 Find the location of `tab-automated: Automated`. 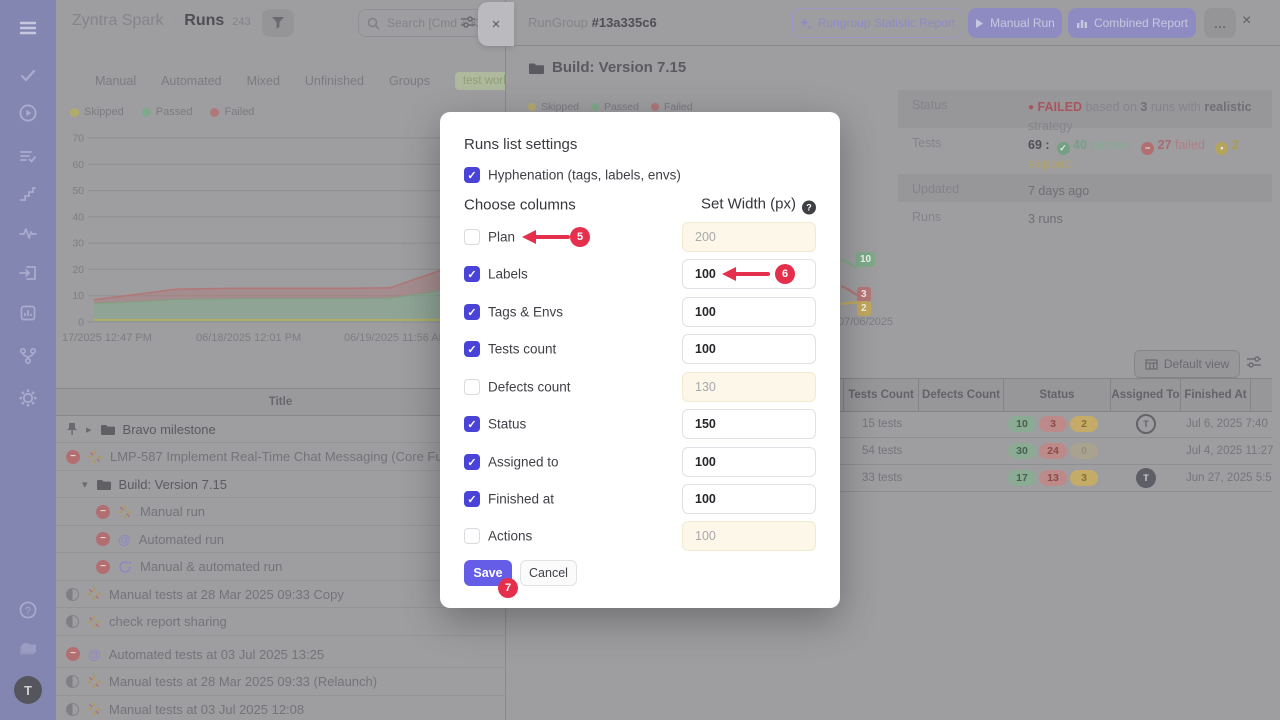

tab-automated: Automated is located at coordinates (191, 81).